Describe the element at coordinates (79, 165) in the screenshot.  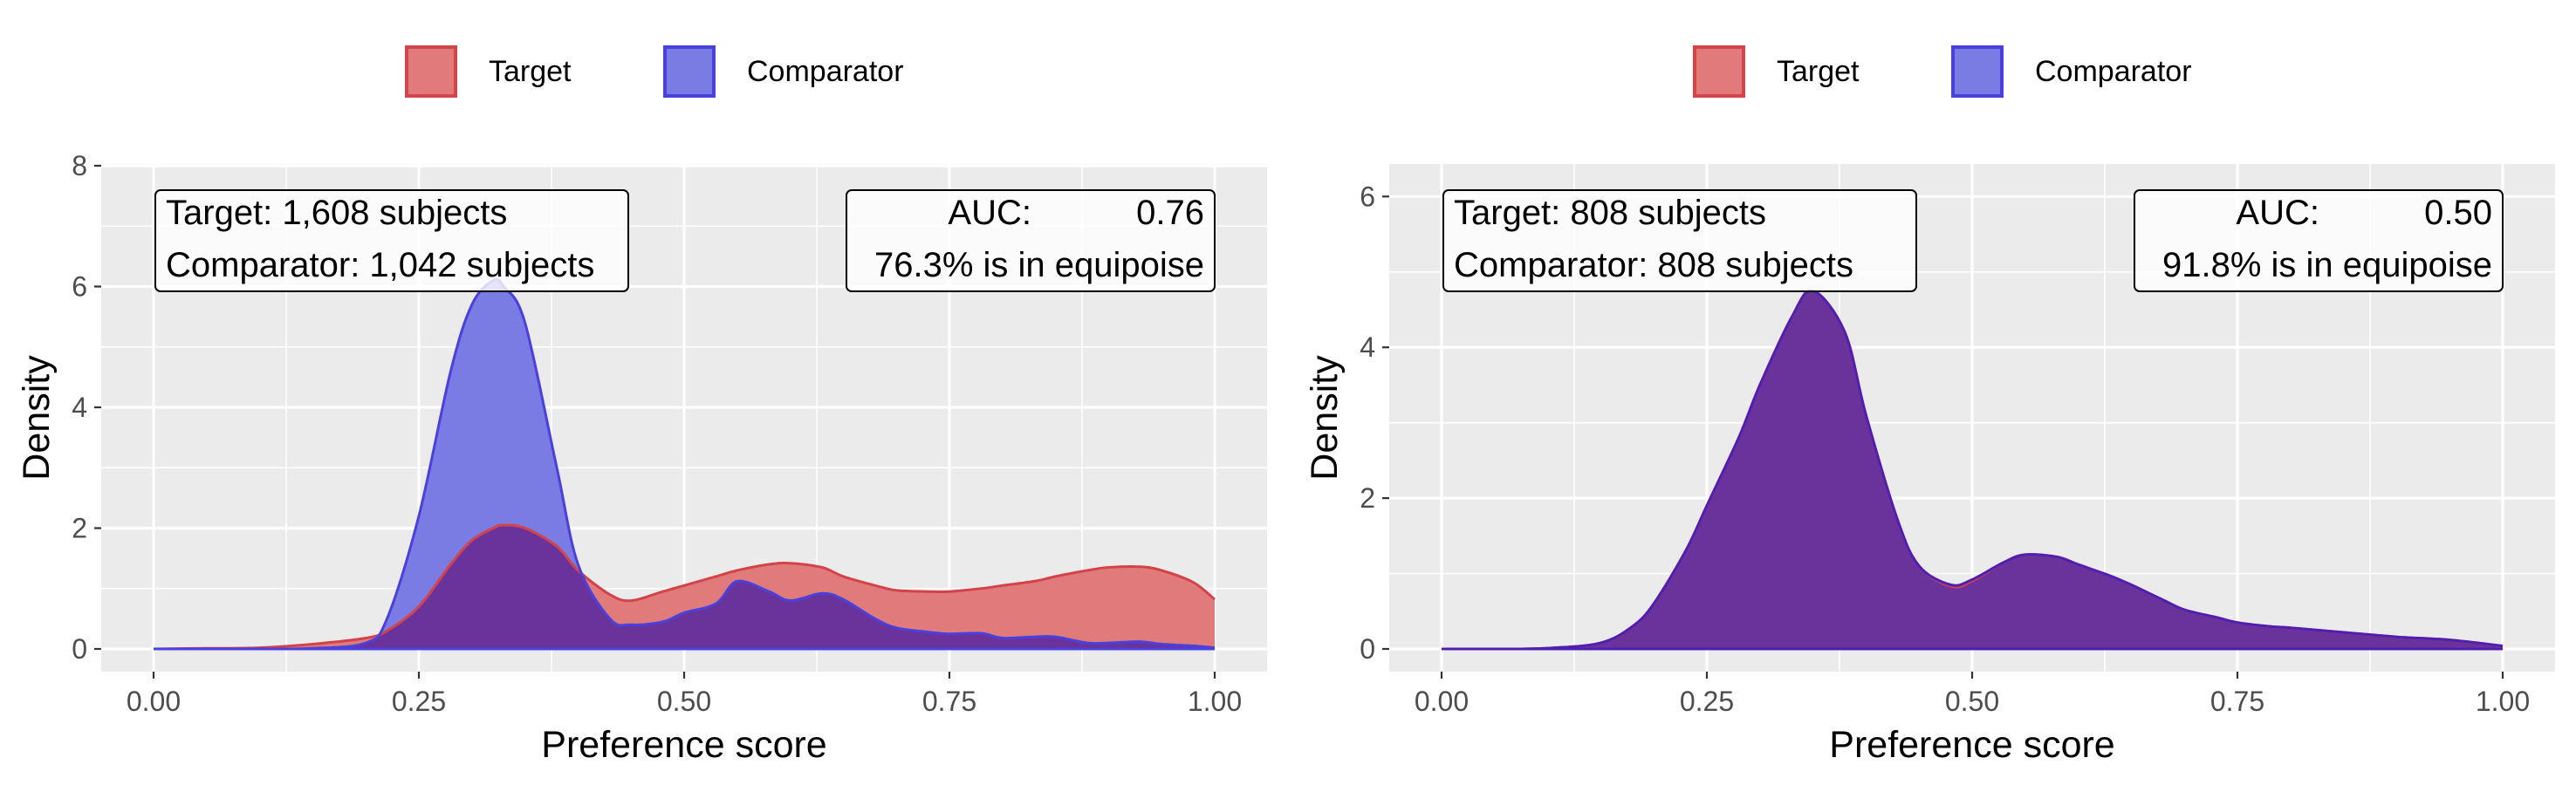
I see `y-tick-label: 8` at that location.